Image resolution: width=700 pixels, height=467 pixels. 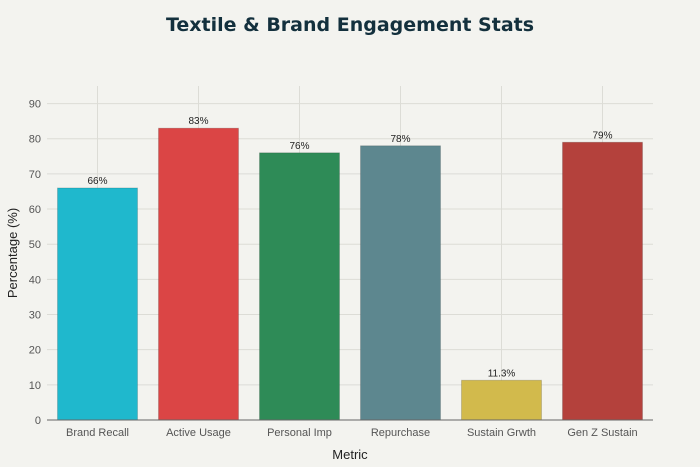 What do you see at coordinates (35, 245) in the screenshot?
I see `y-tick-label: 50` at bounding box center [35, 245].